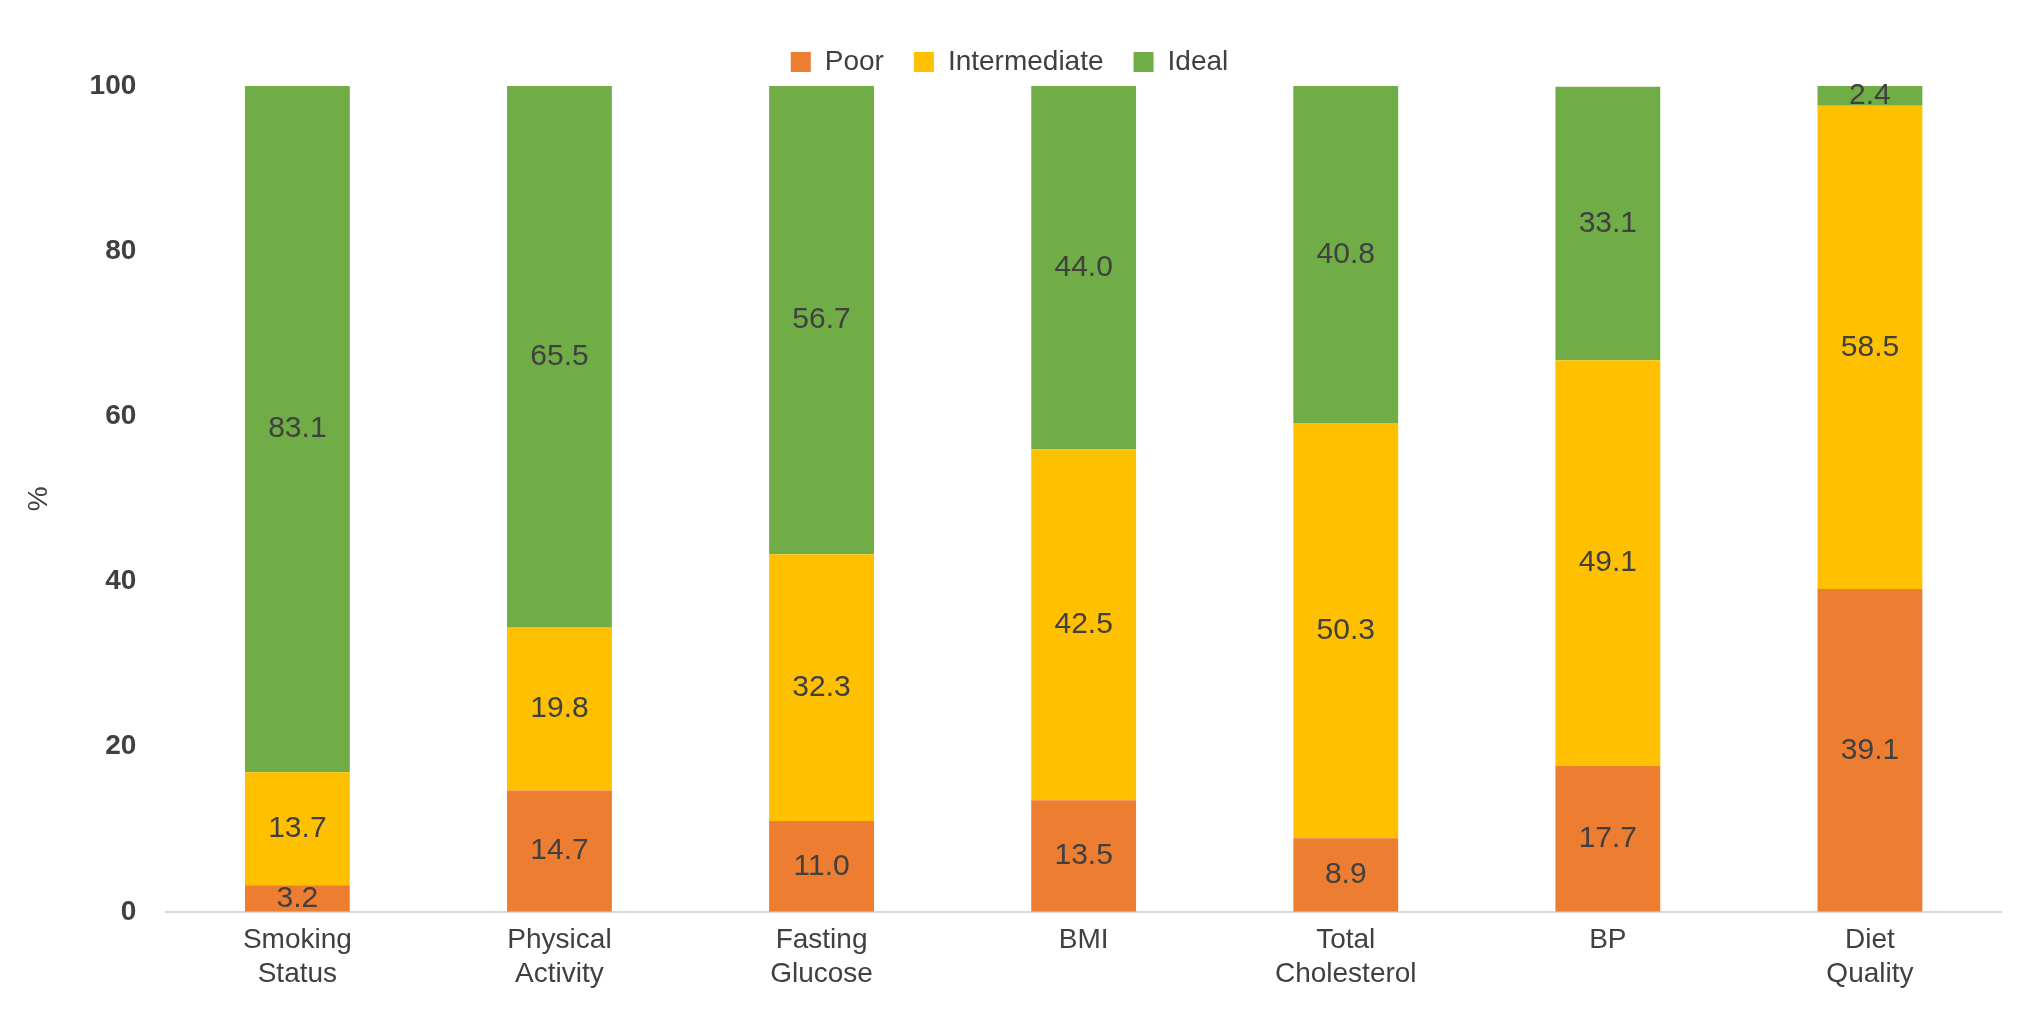 The width and height of the screenshot is (2029, 1016). I want to click on data-label: 14.7, so click(559, 849).